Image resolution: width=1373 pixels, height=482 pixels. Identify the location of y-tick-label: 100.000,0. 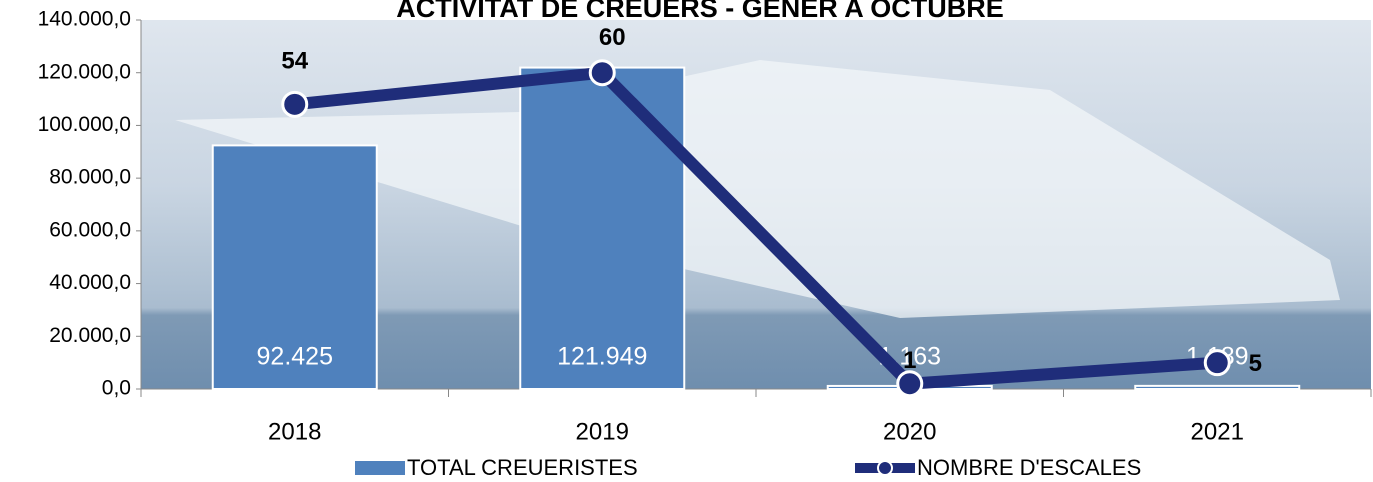
(84, 124).